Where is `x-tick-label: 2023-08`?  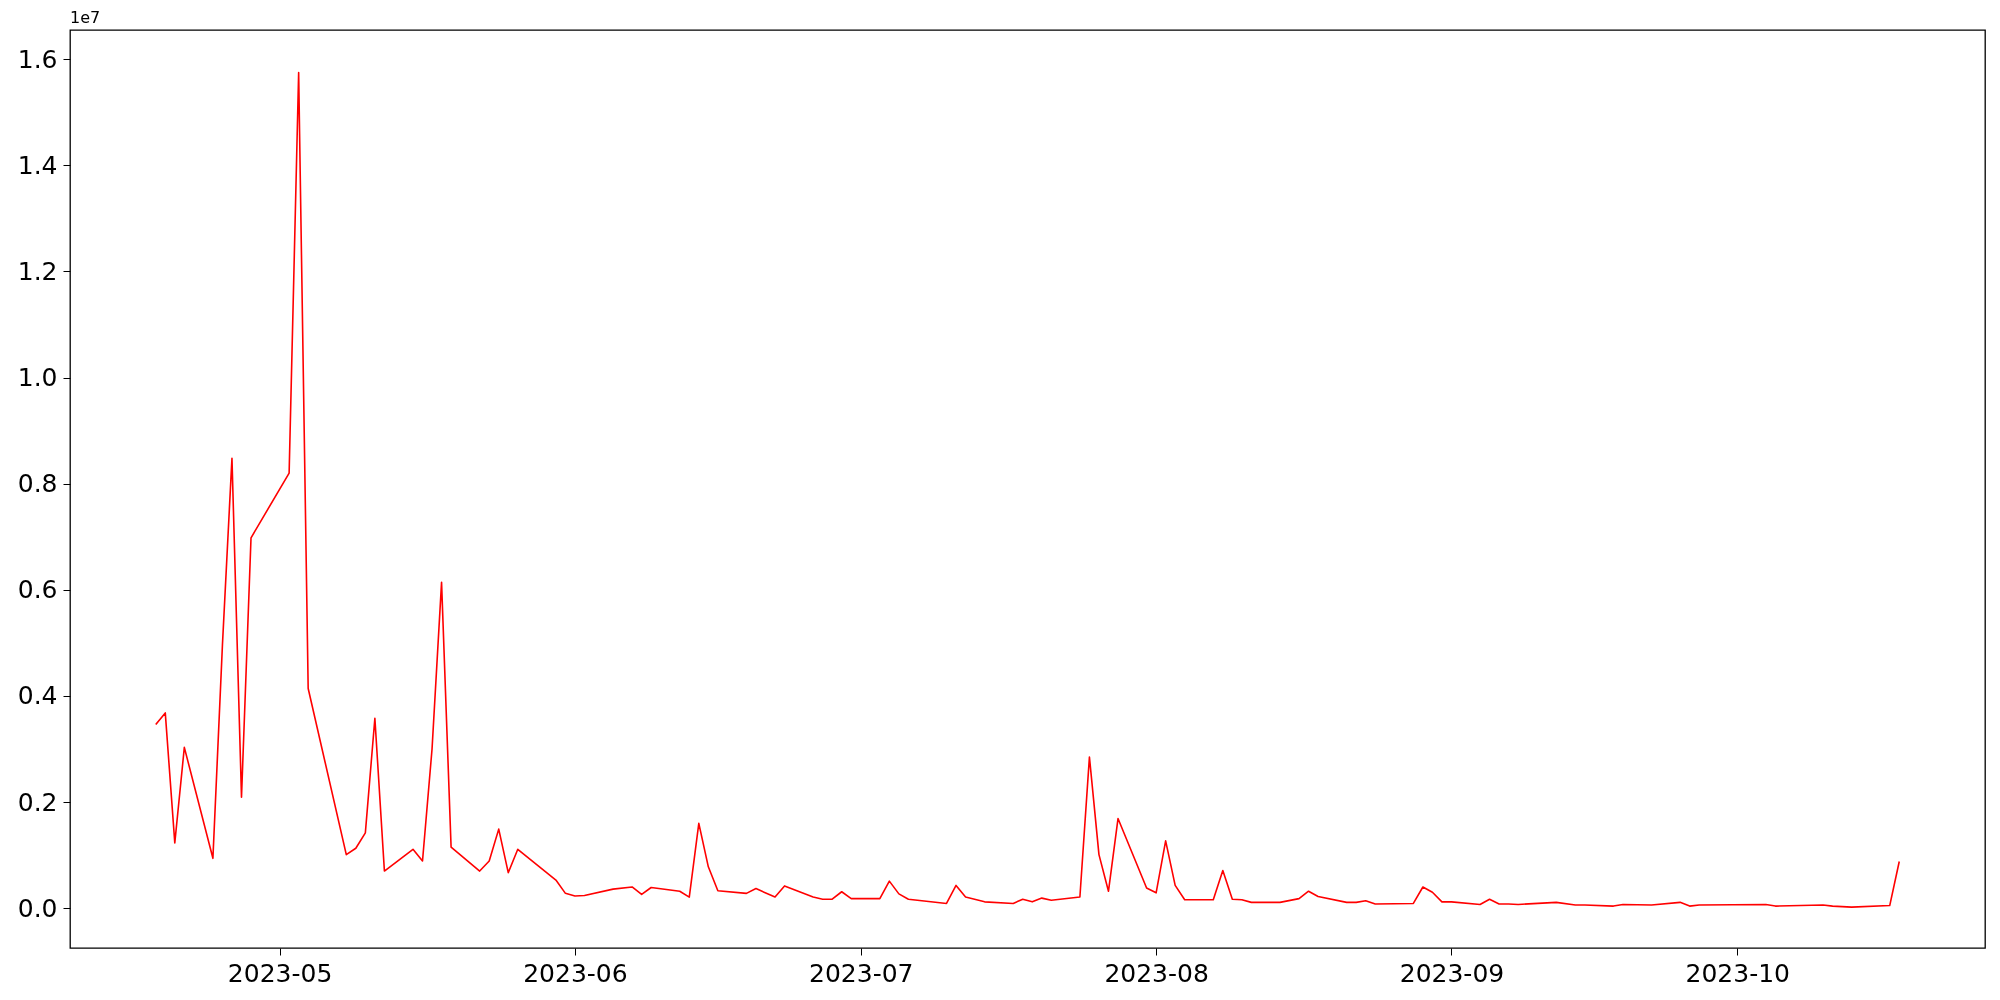
x-tick-label: 2023-08 is located at coordinates (1156, 973).